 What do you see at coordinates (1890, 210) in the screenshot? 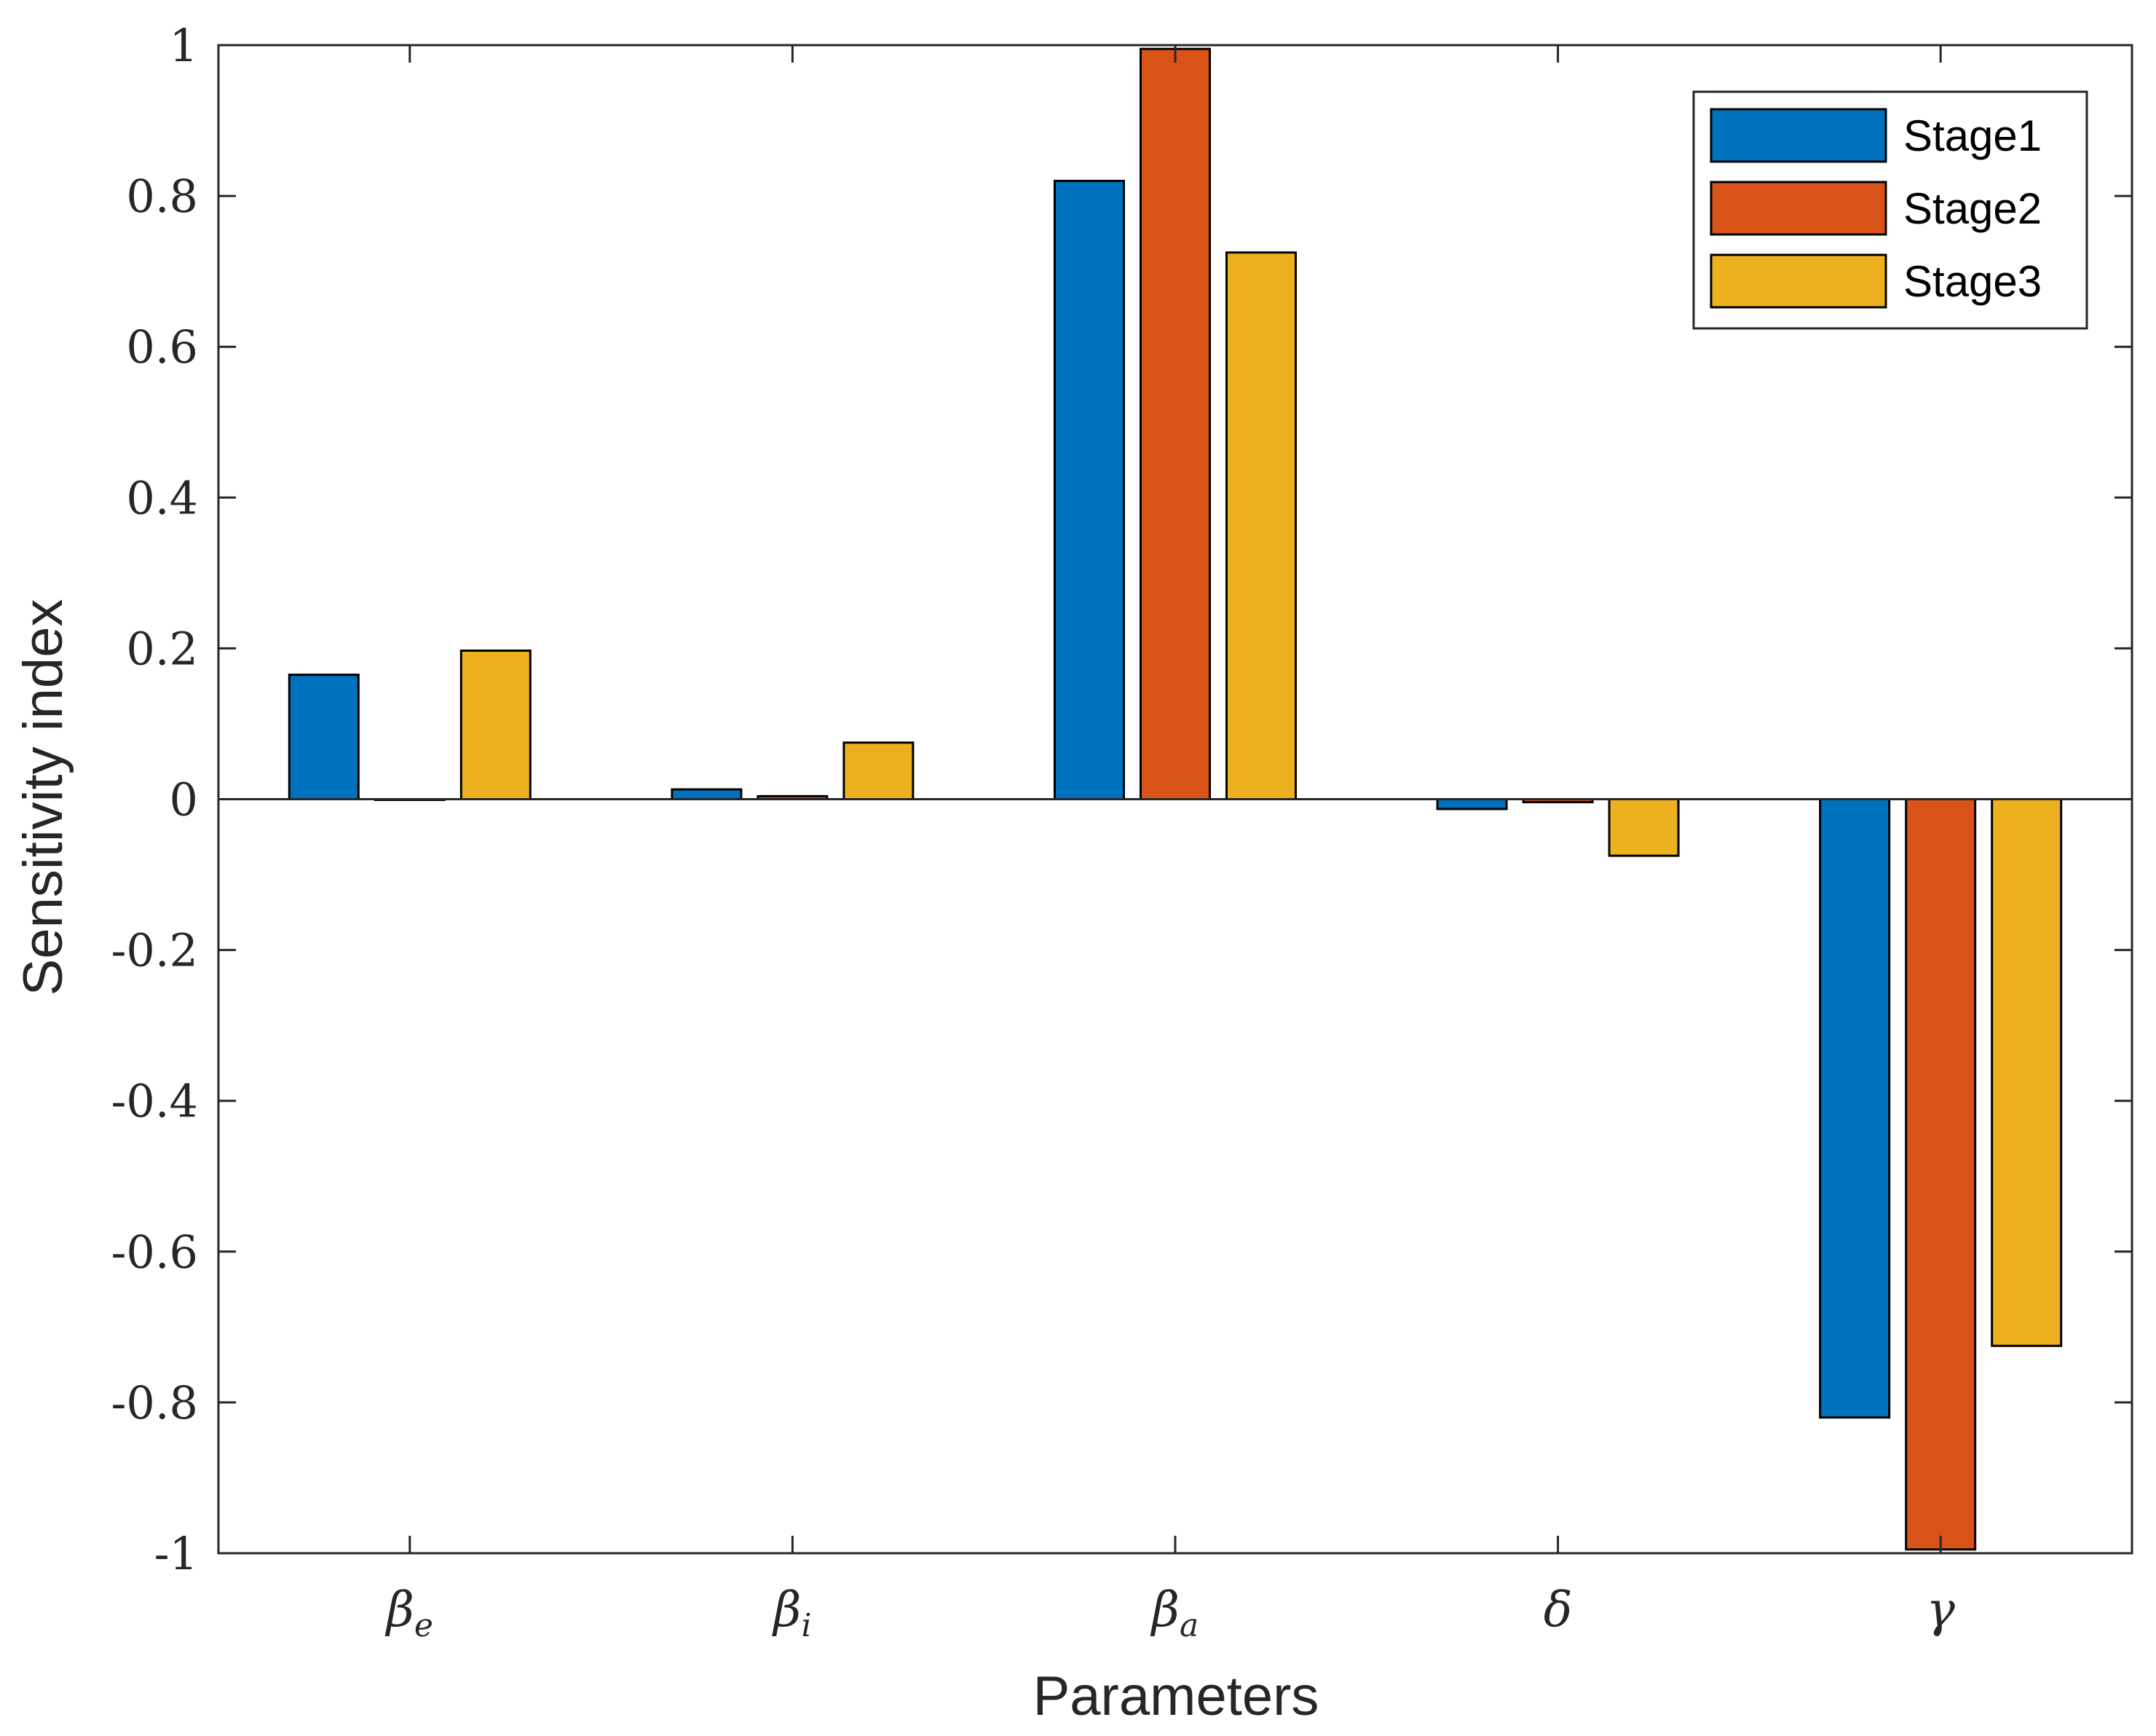
I see `legend: Stage1 Stage2 Stage3` at bounding box center [1890, 210].